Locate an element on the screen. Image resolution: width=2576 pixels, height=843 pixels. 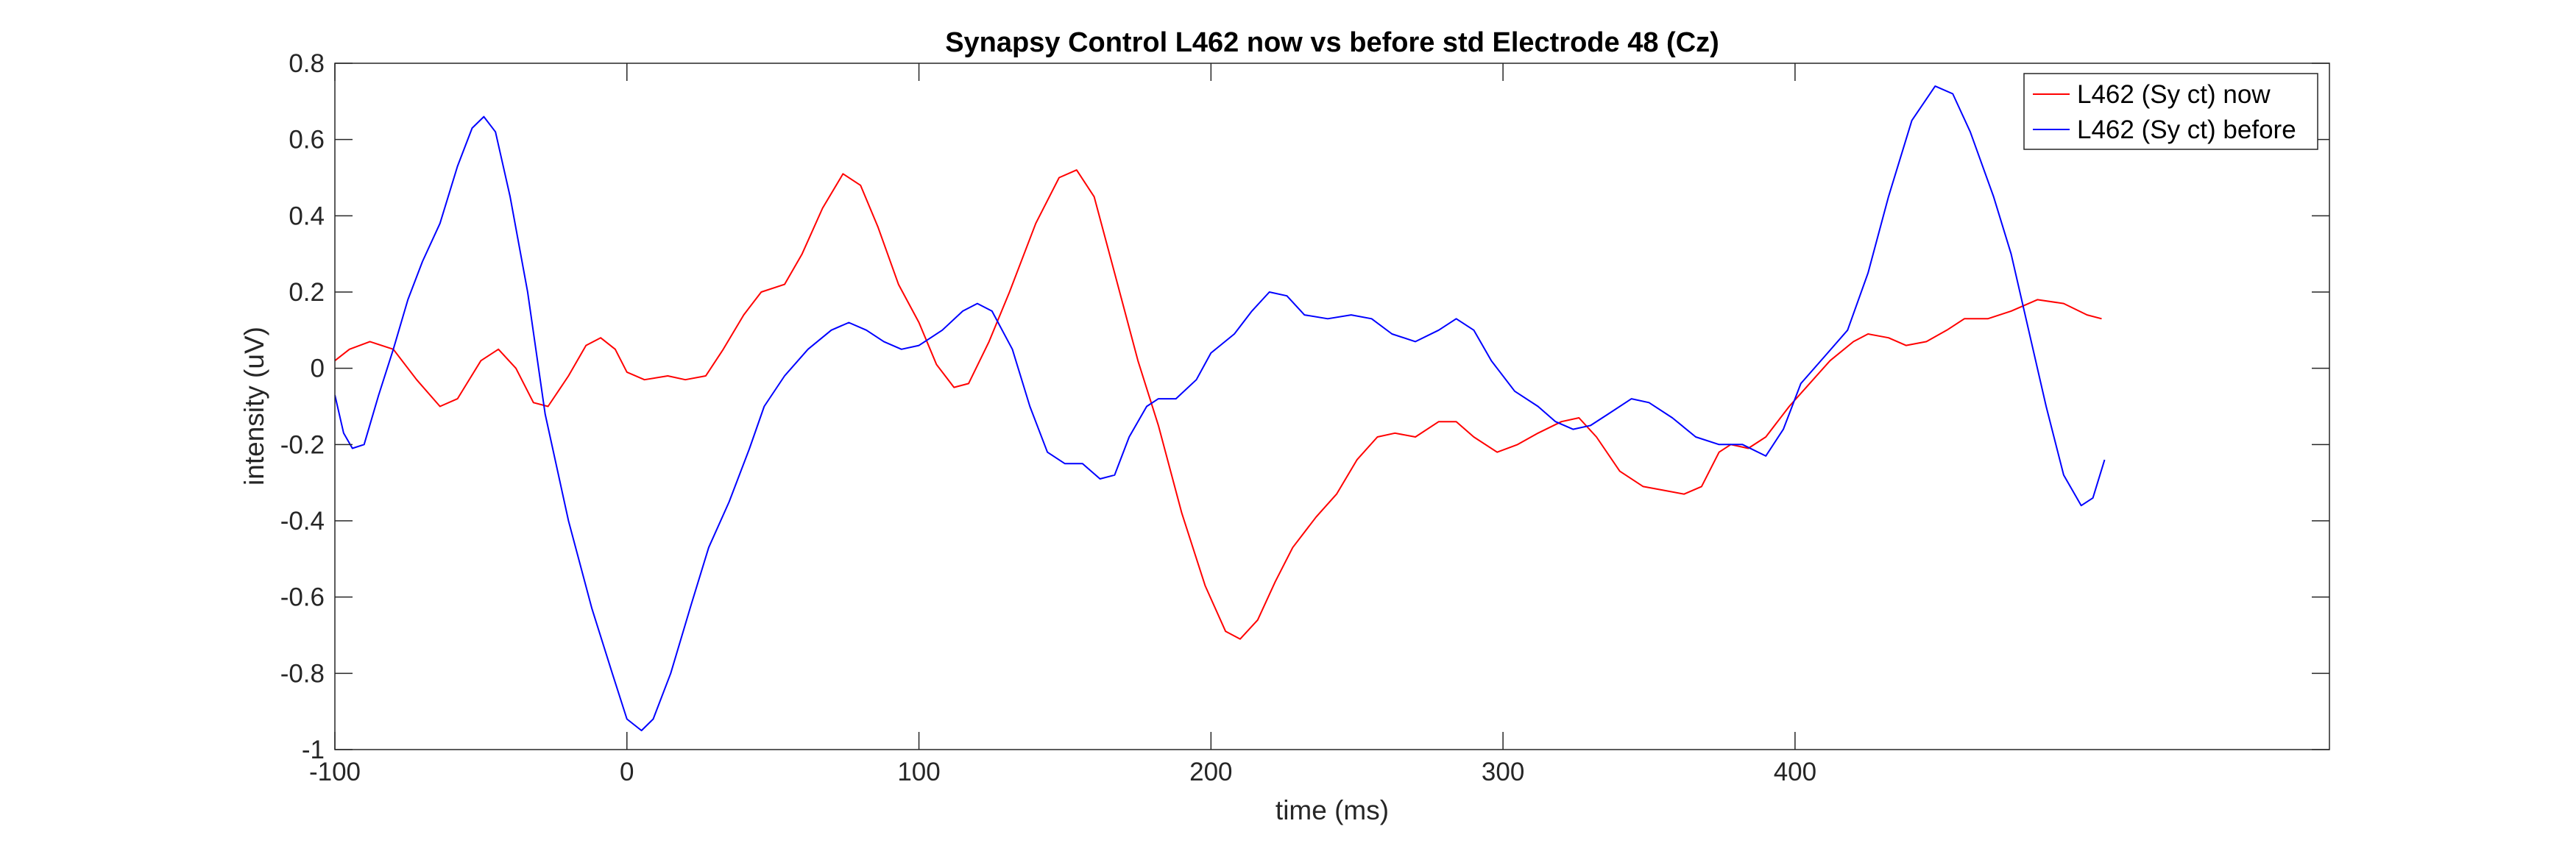
legend: L462 (Sy ct) now L462 (Sy ct) before is located at coordinates (2170, 111).